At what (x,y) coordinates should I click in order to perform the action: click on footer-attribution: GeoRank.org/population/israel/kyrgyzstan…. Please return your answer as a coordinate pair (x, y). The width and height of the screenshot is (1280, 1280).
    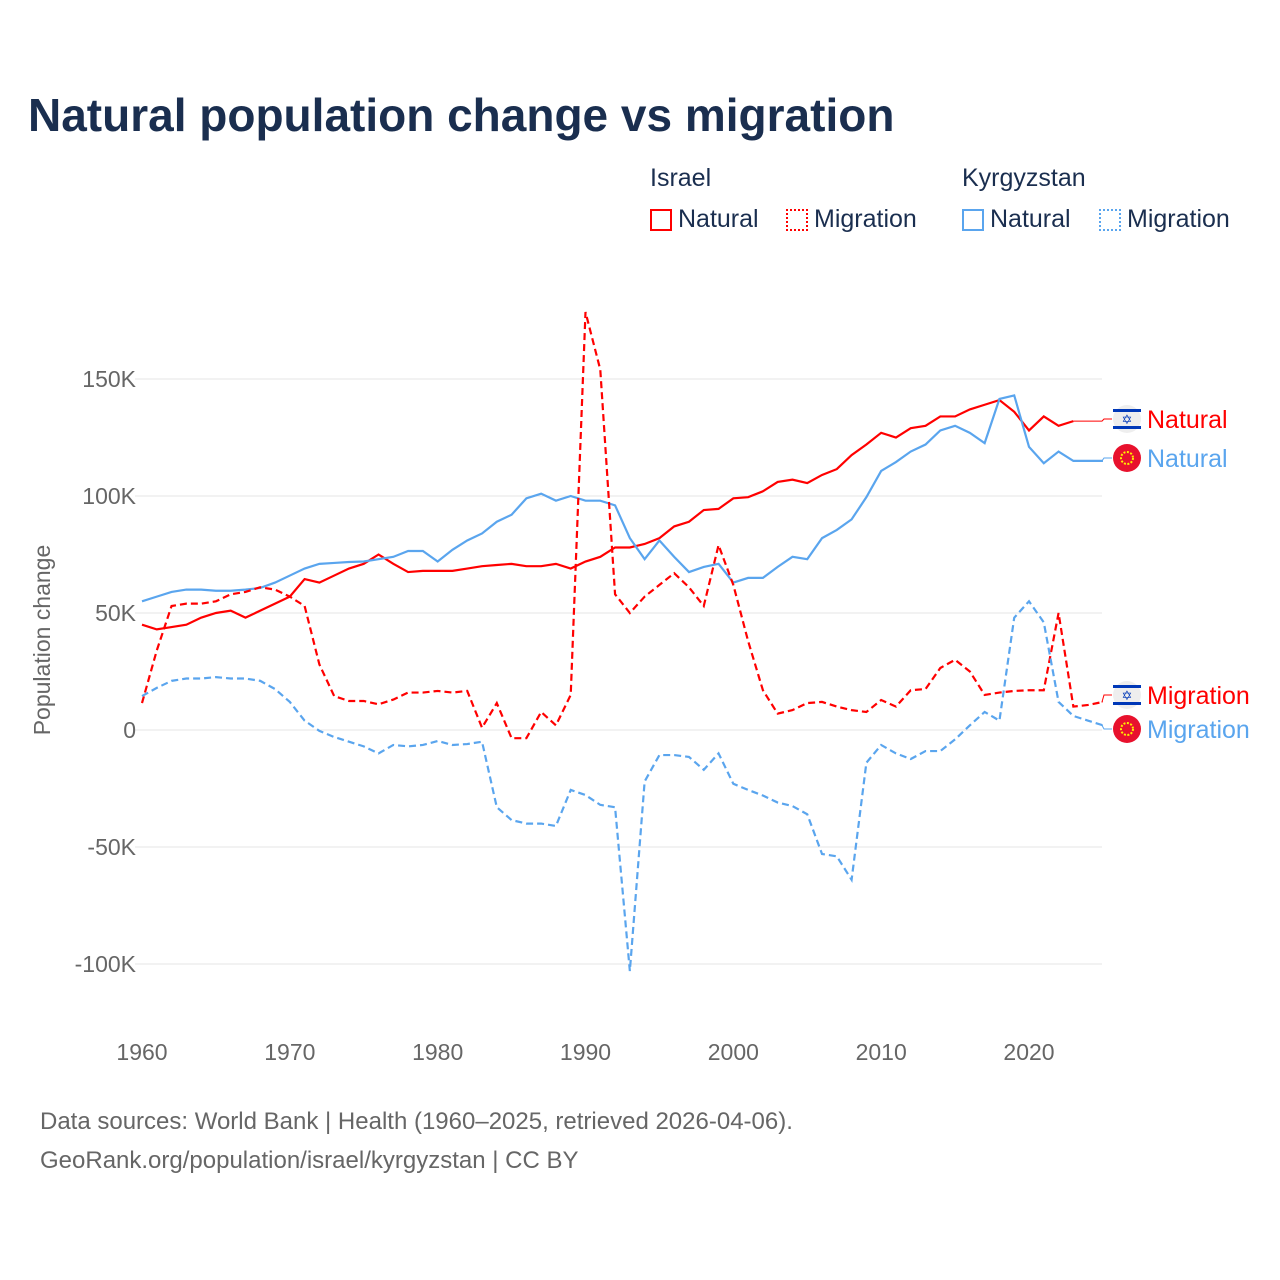
    Looking at the image, I should click on (309, 1160).